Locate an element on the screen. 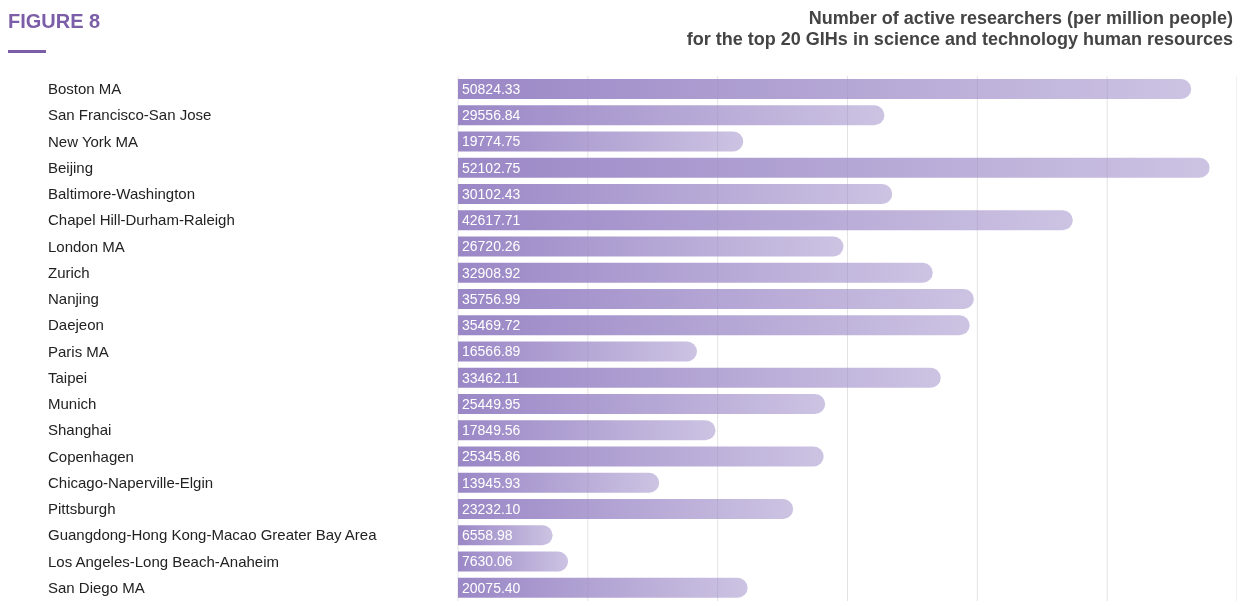 This screenshot has height=606, width=1245. data-label: 20075.40 is located at coordinates (491, 587).